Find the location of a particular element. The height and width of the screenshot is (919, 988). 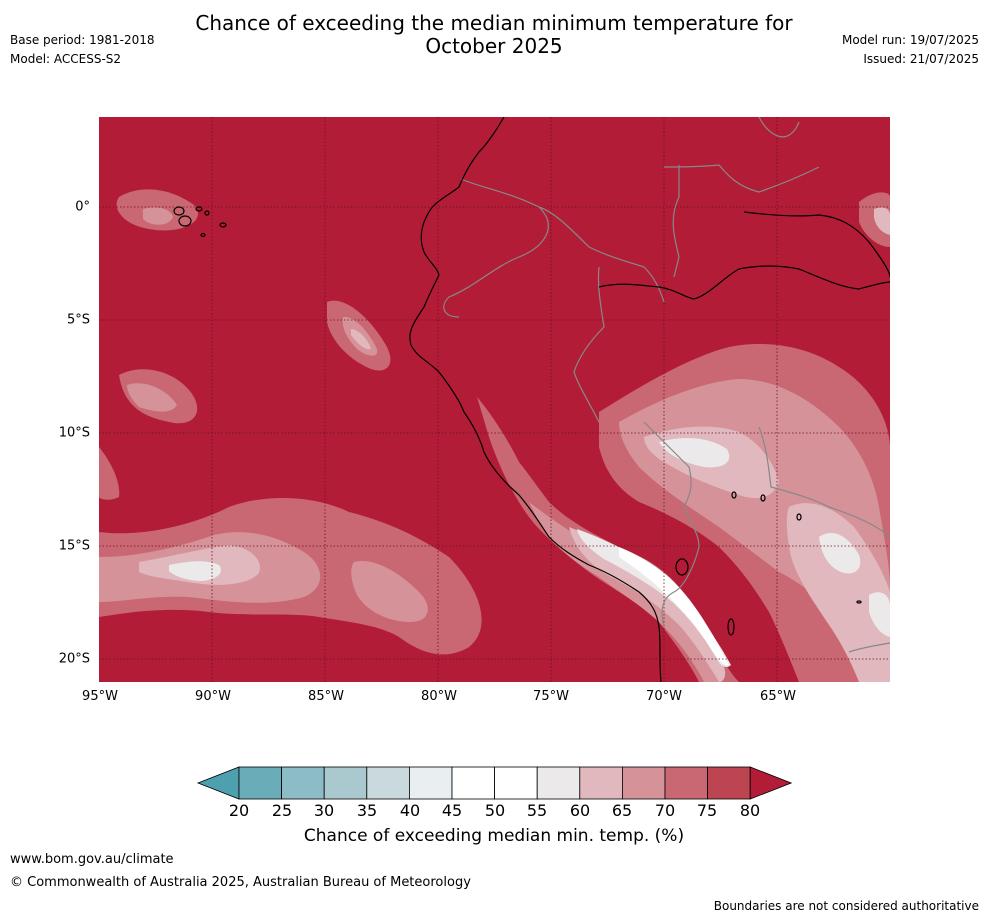

meta-left: Base period: 1981-2018 Model: ACCESS-S2 is located at coordinates (82, 50).